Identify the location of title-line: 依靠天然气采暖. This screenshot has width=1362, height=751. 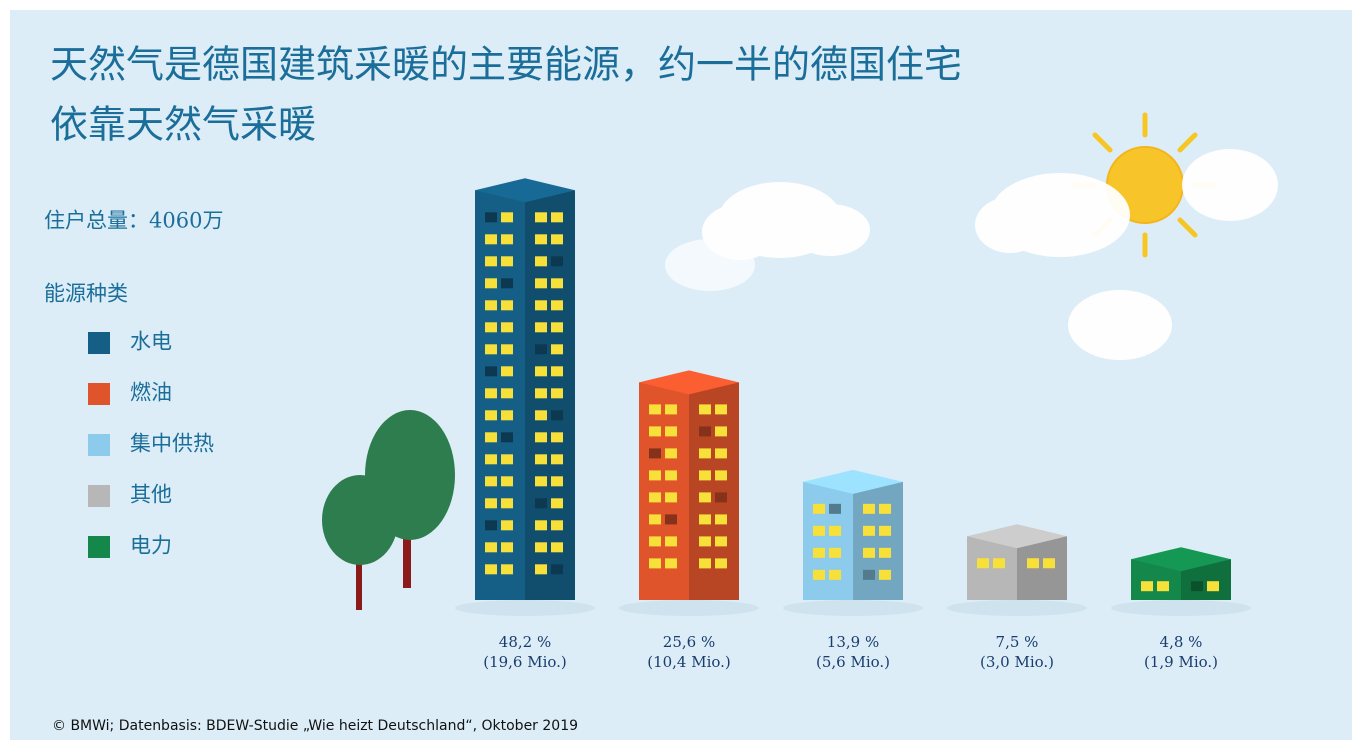
(183, 125).